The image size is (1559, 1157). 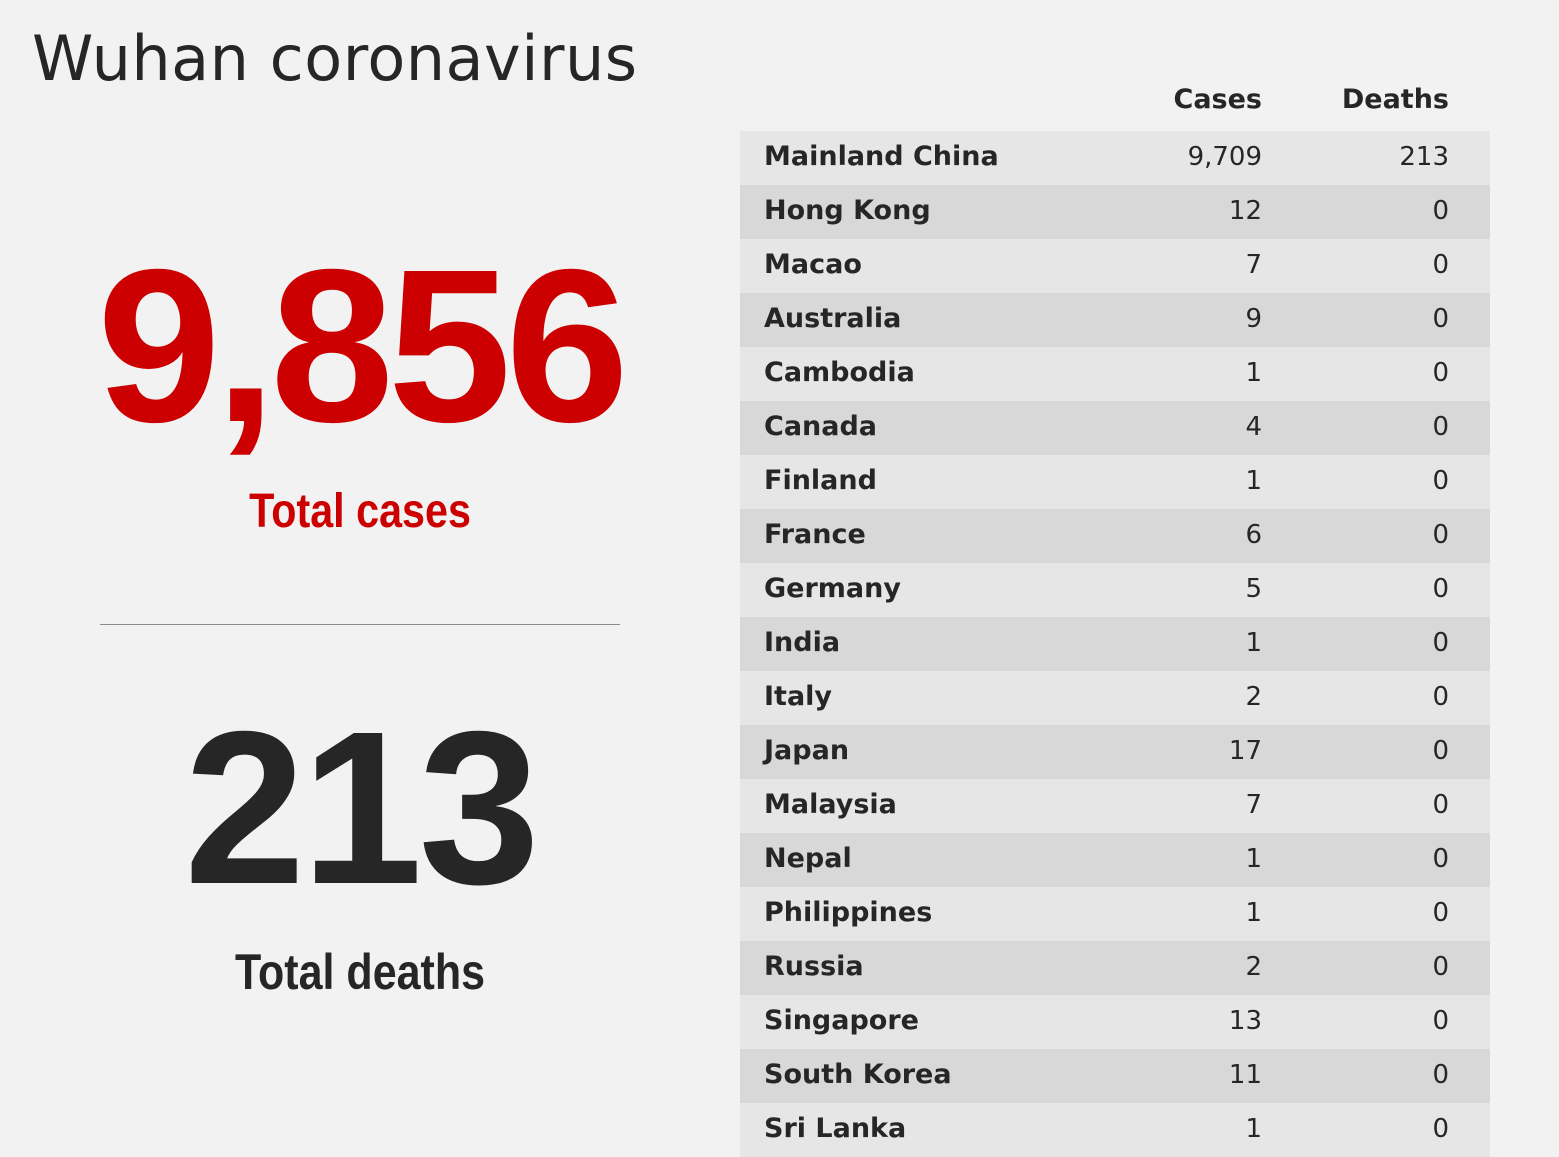 I want to click on deaths-value: 213, so click(x=1424, y=157).